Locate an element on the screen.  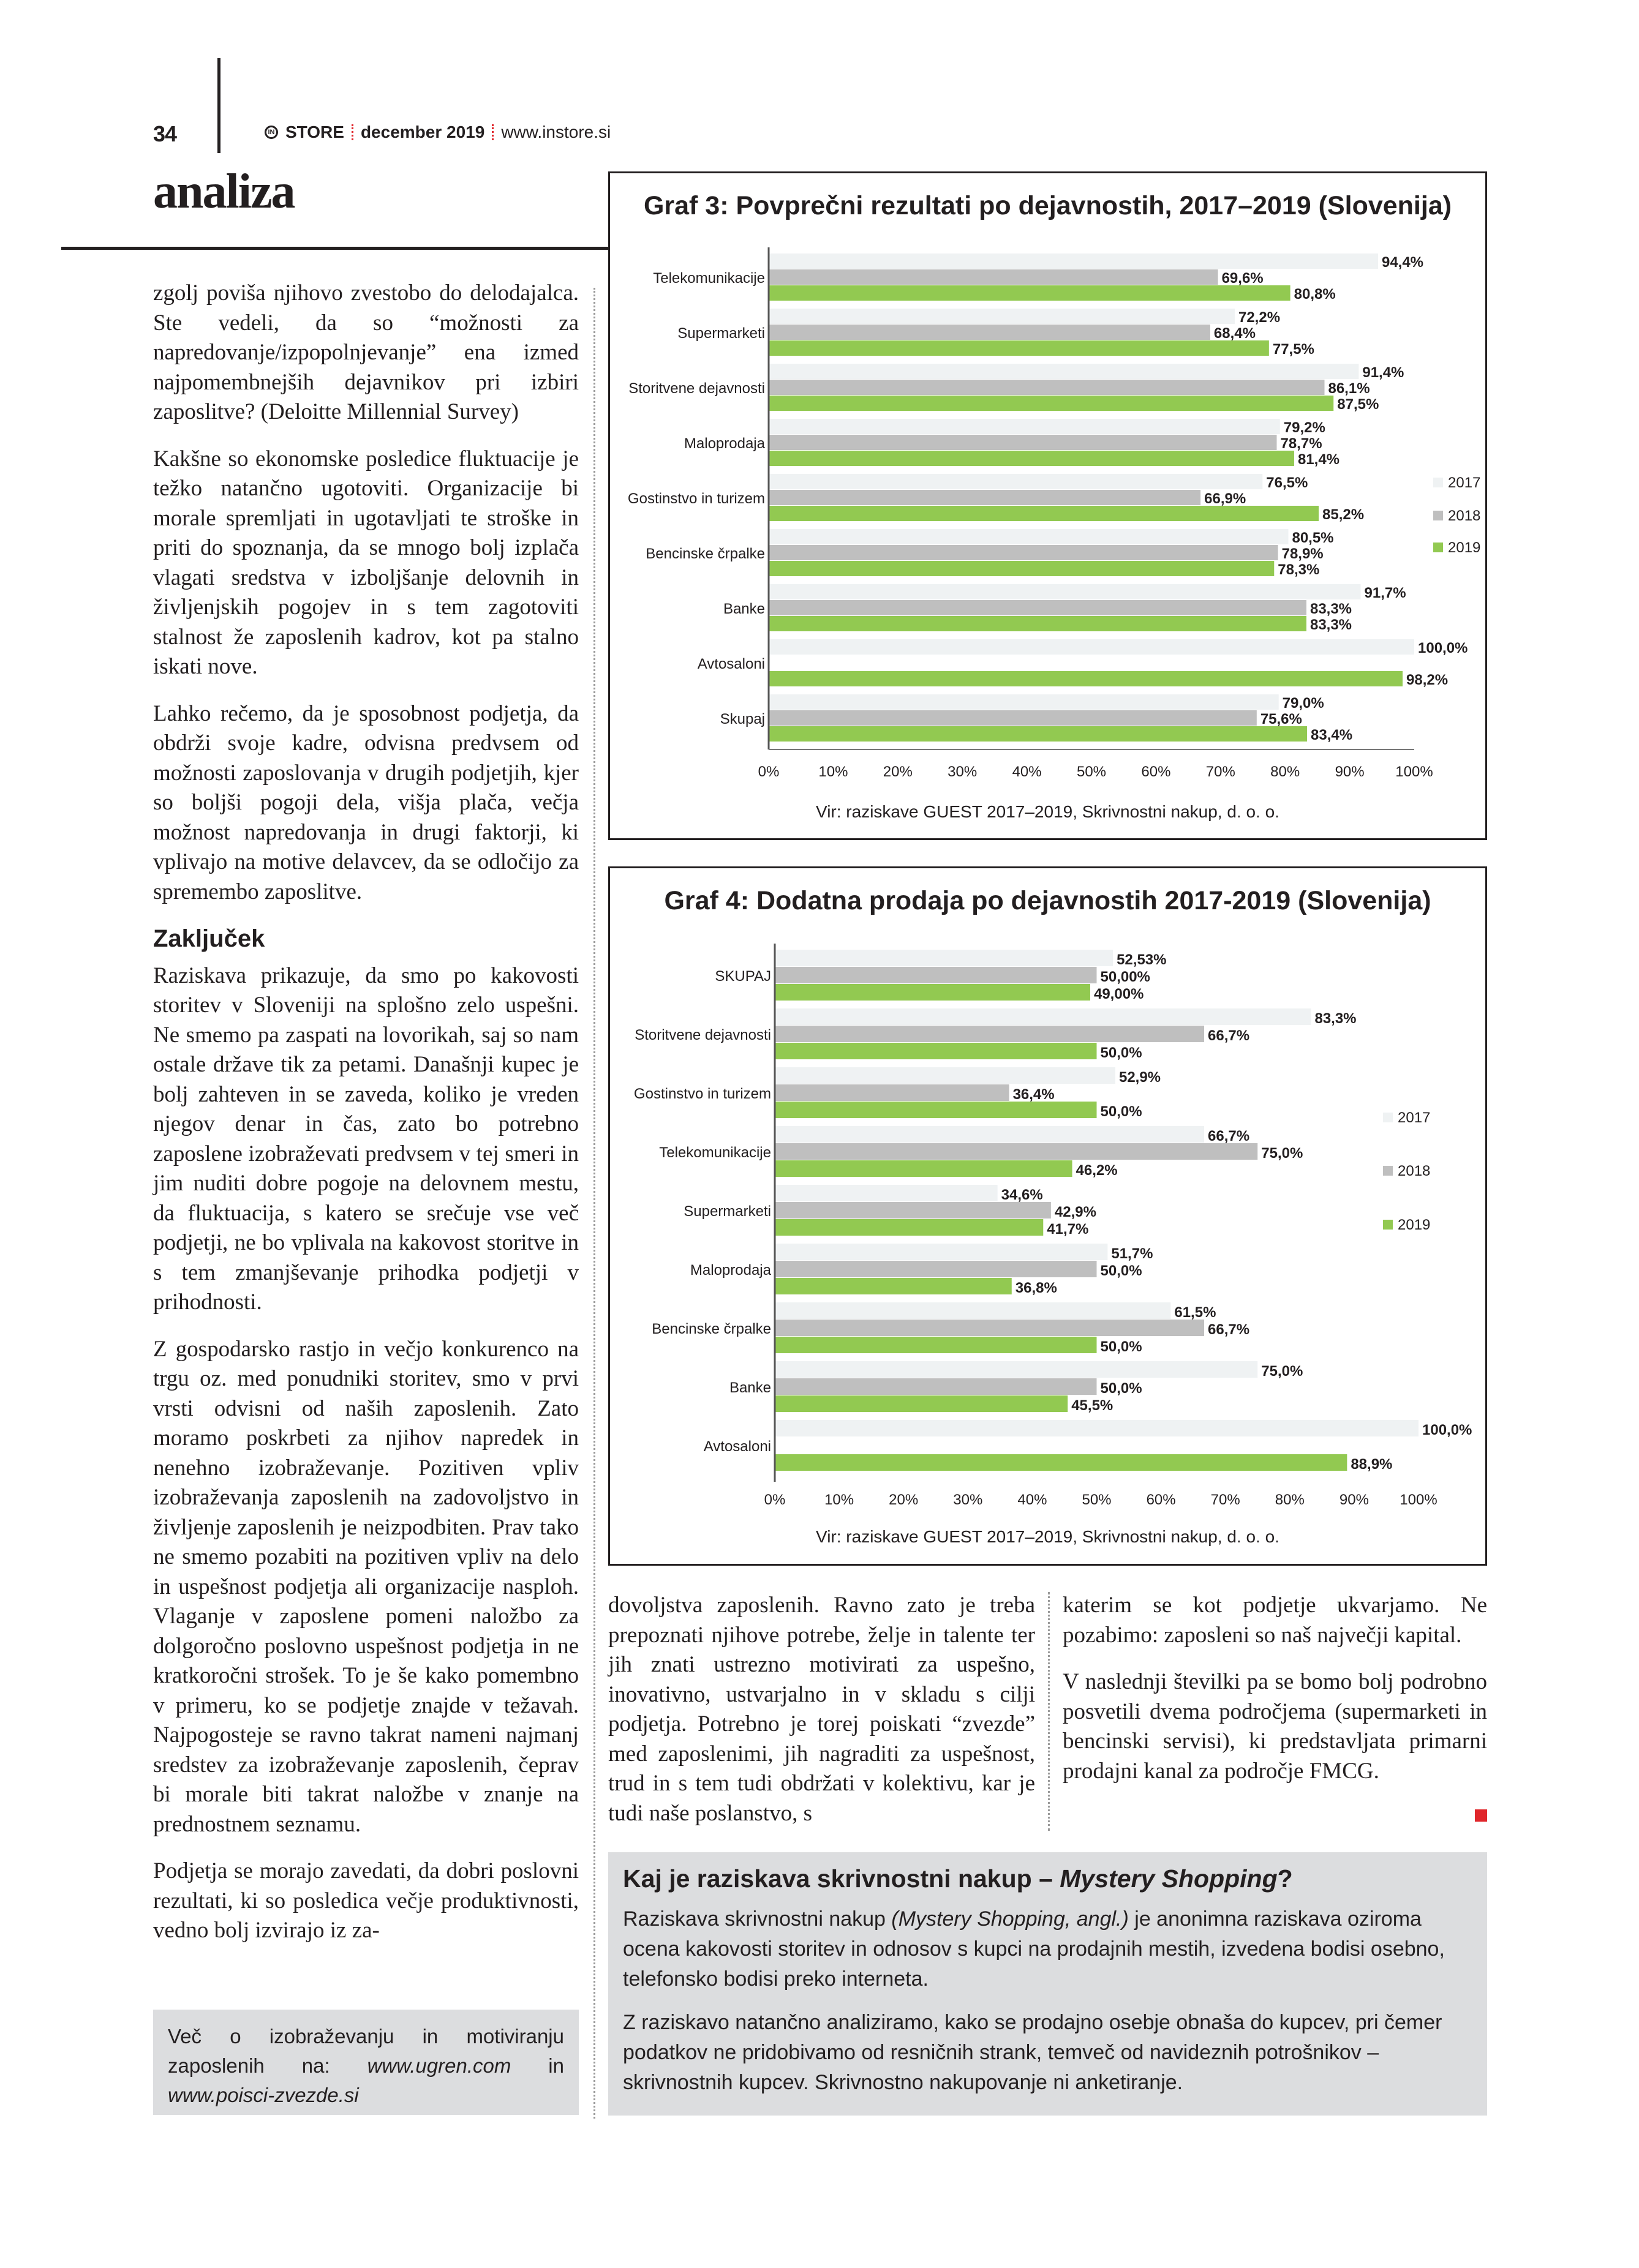
x-tick-label: 70% is located at coordinates (1225, 1500).